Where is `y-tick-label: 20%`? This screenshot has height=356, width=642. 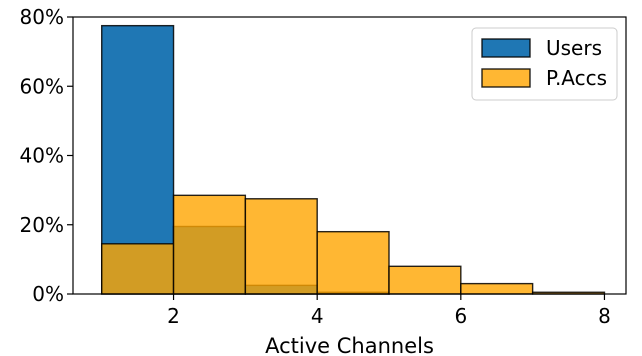
y-tick-label: 20% is located at coordinates (42, 225).